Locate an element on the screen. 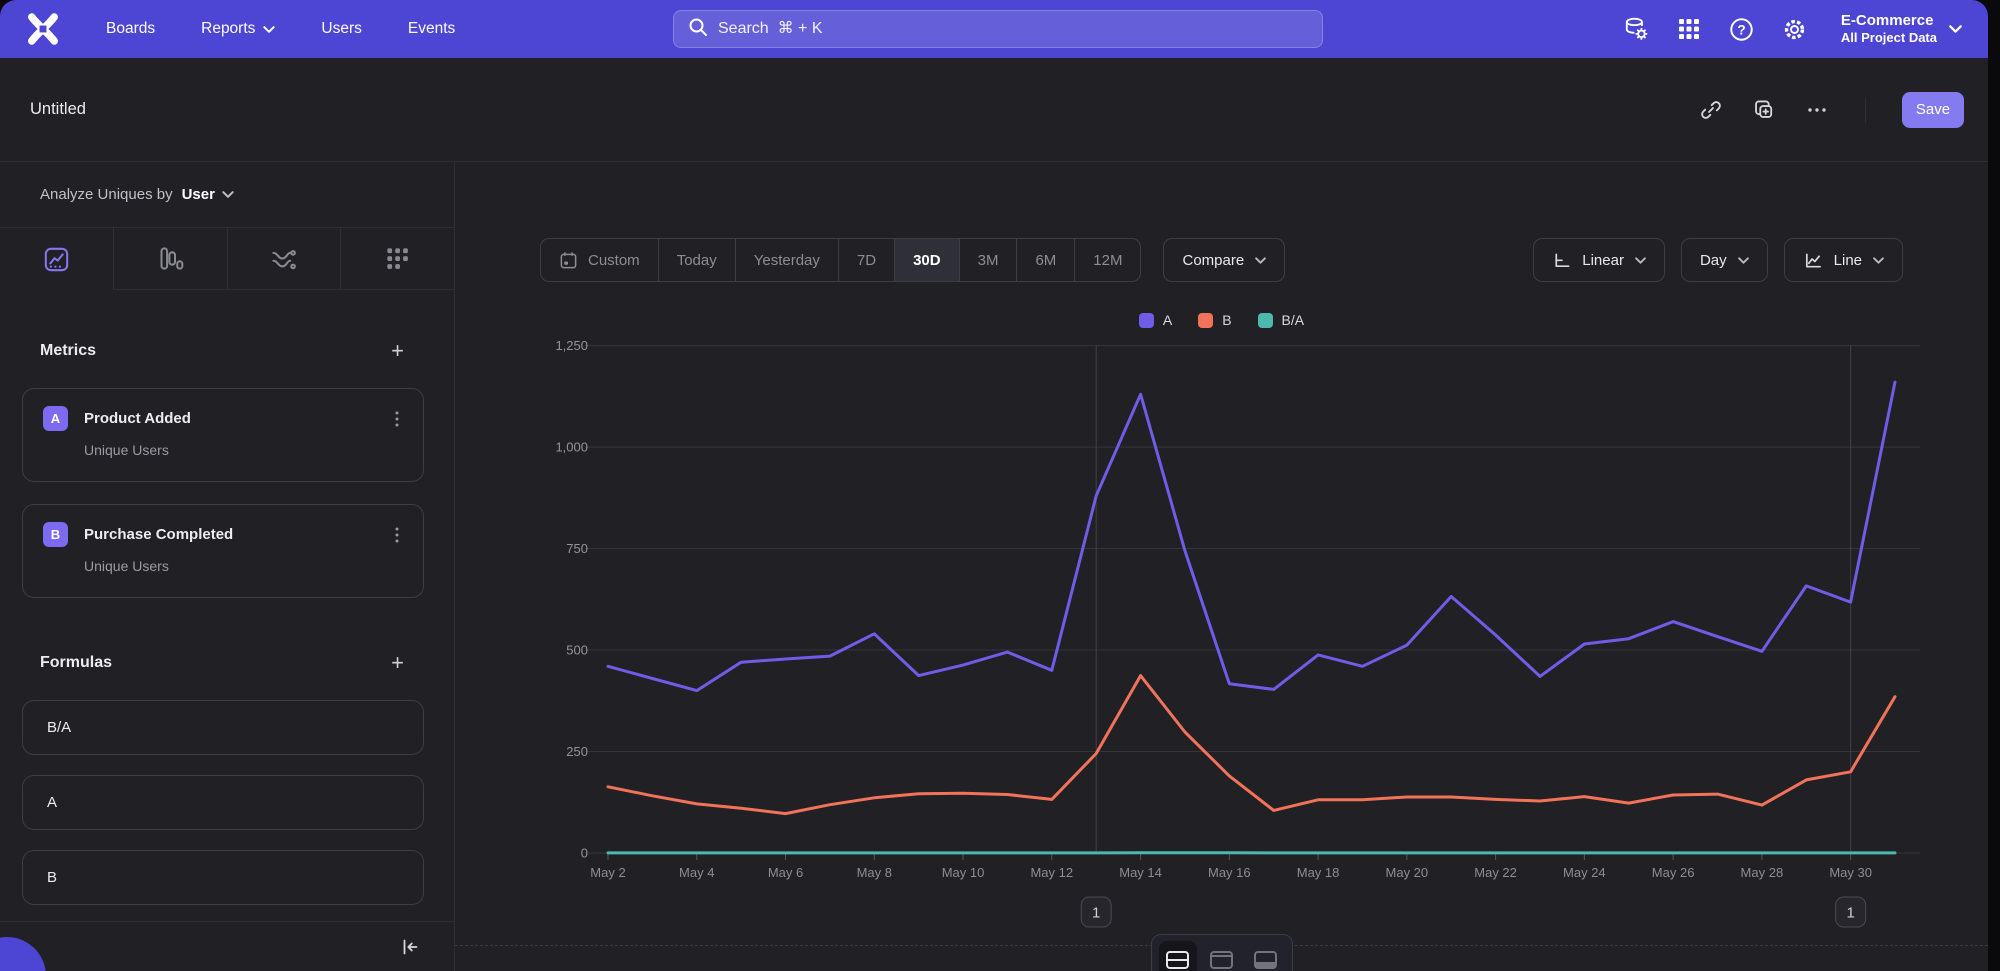 This screenshot has width=2000, height=971. mixpanel-logo-icon is located at coordinates (43, 29).